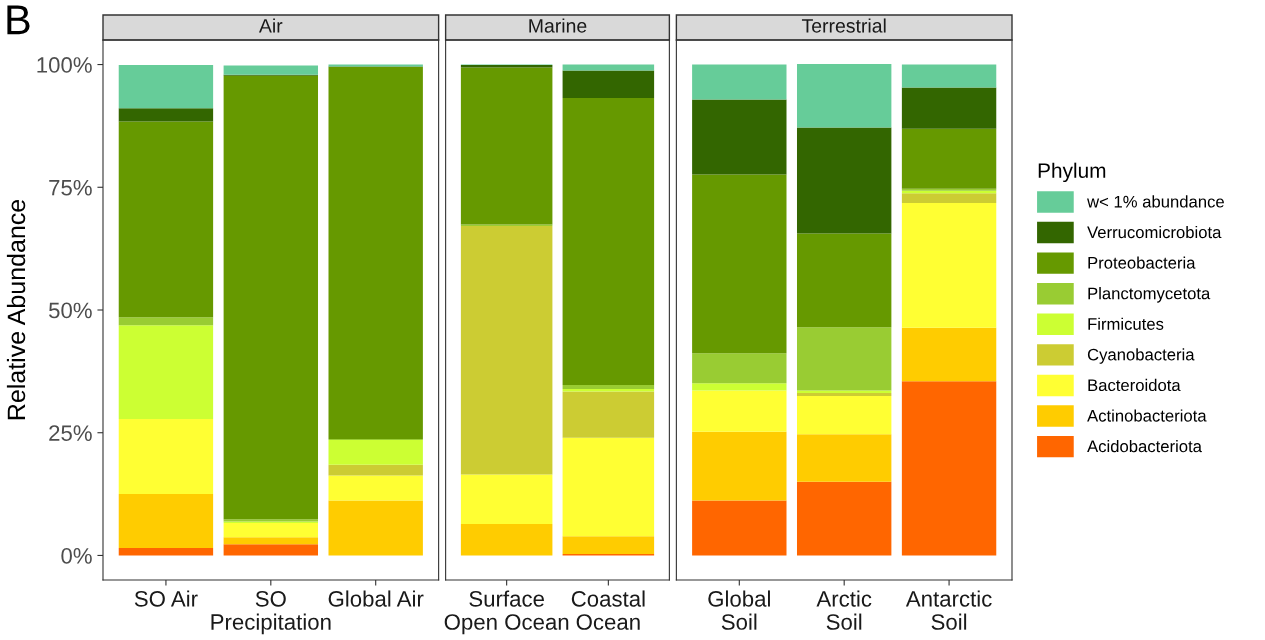  What do you see at coordinates (1154, 232) in the screenshot?
I see `legend-label: Verrucomicrobiota` at bounding box center [1154, 232].